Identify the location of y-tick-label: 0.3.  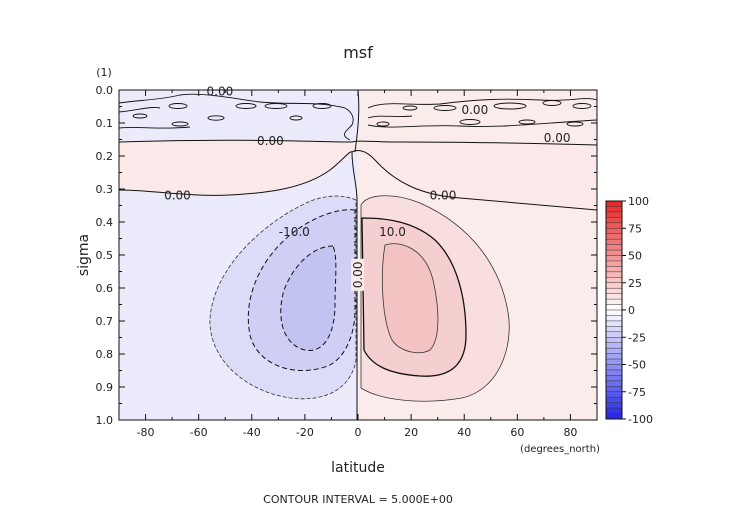
(105, 189).